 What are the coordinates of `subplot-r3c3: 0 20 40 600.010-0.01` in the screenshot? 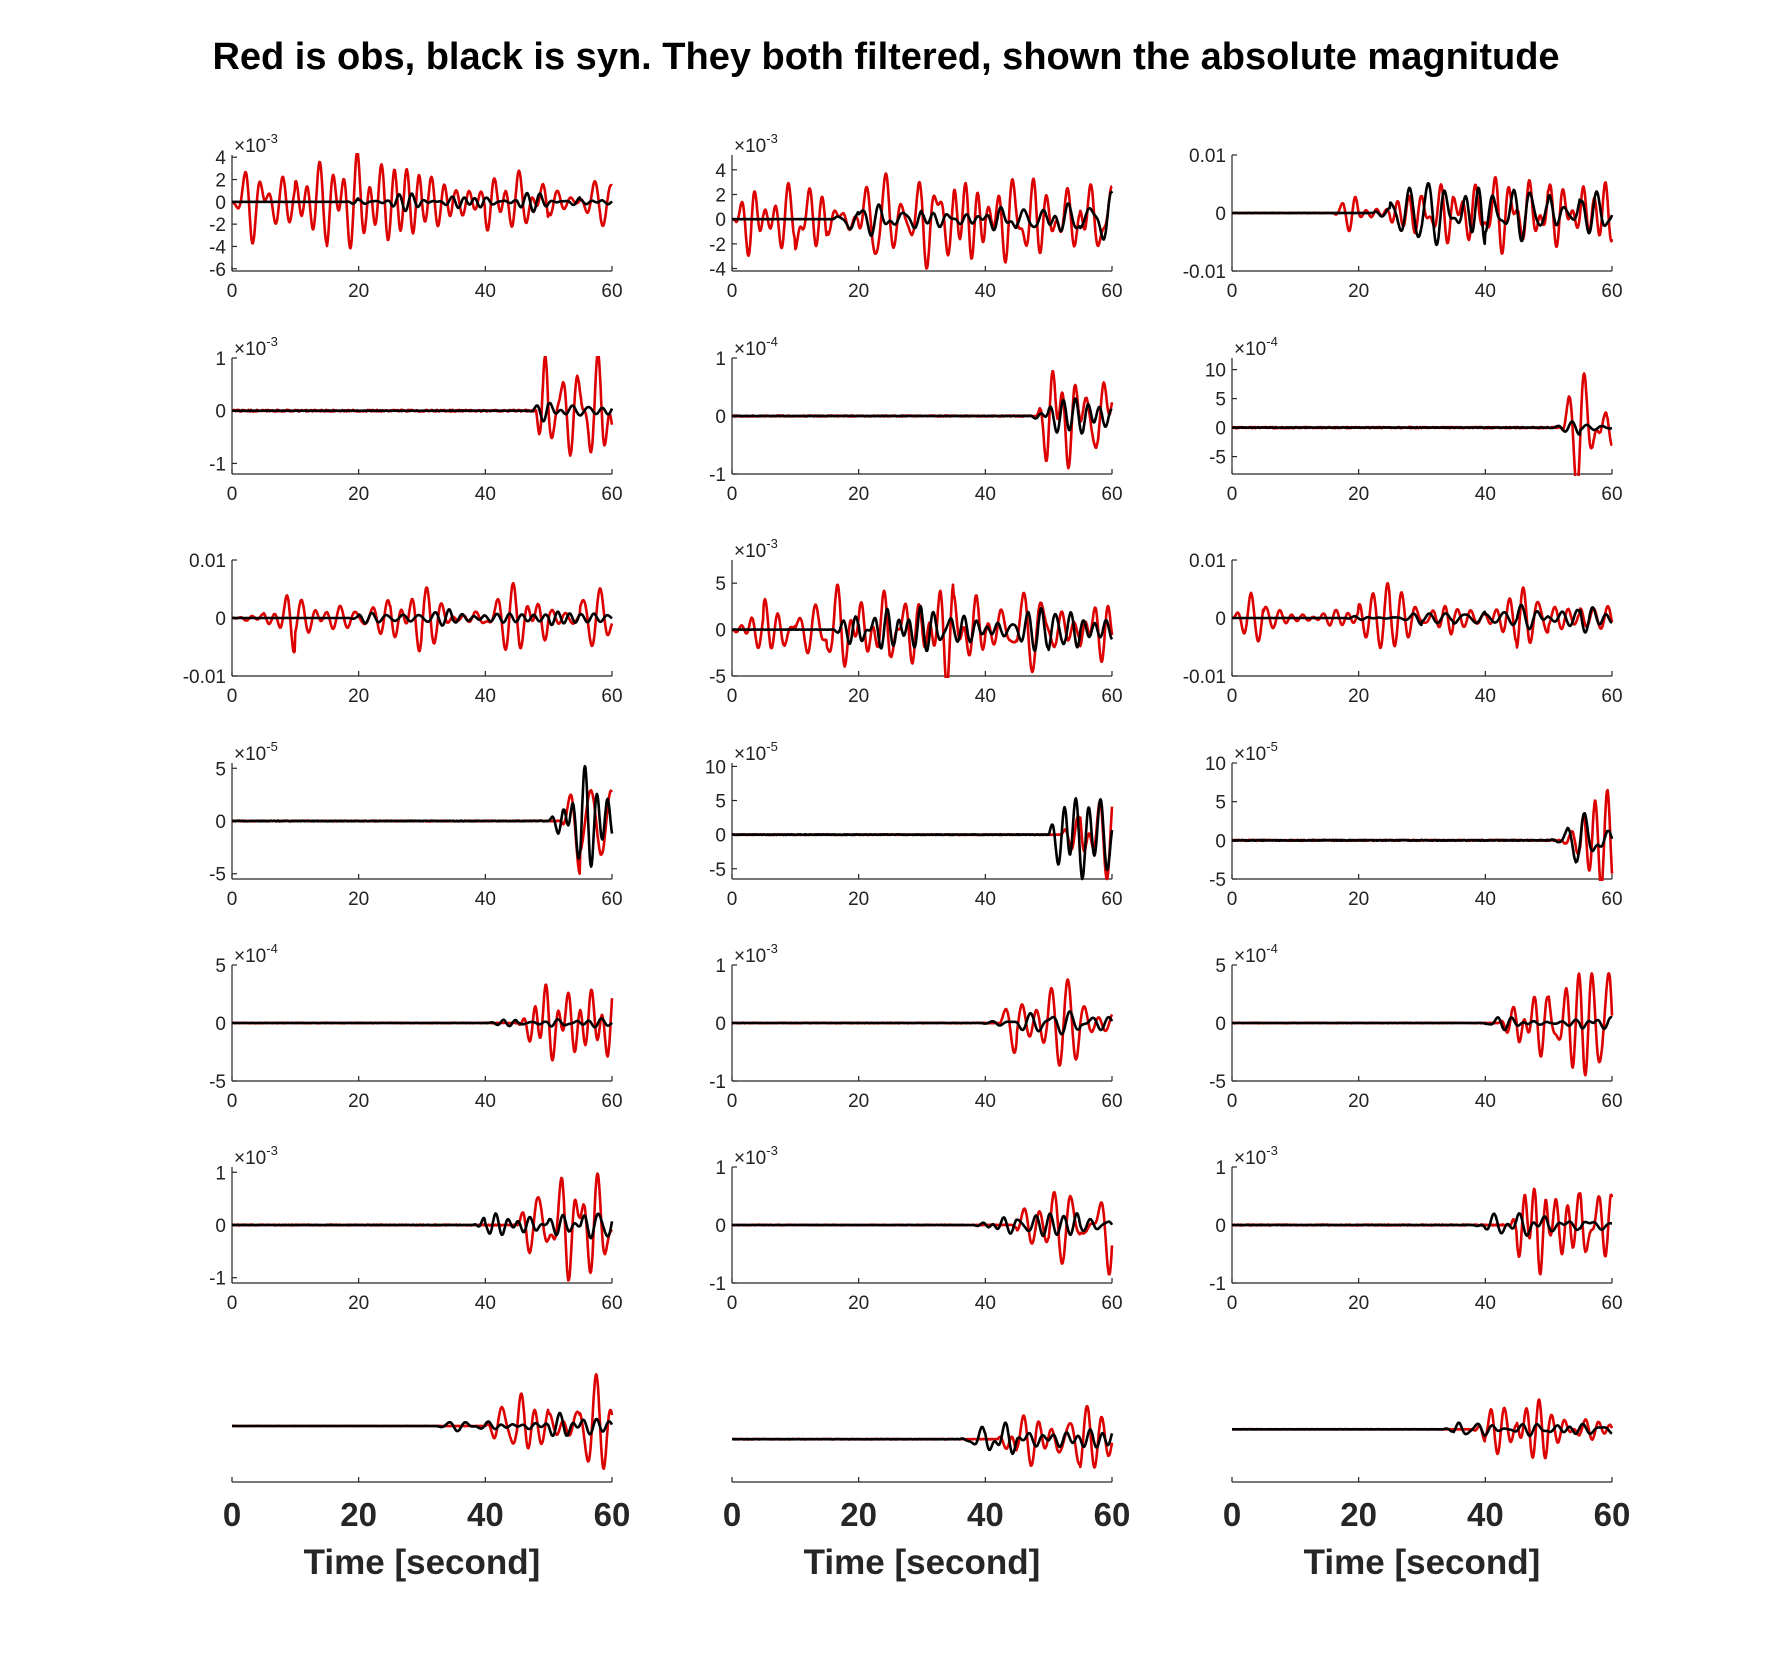 It's located at (1403, 629).